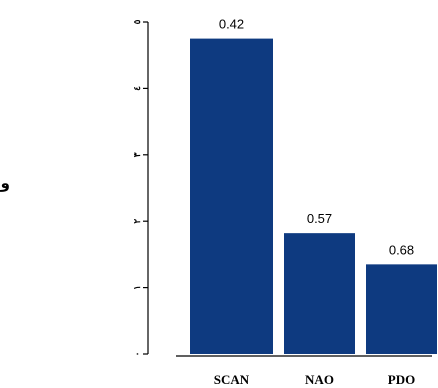 Image resolution: width=438 pixels, height=388 pixels. Describe the element at coordinates (138, 21) in the screenshot. I see `y-tick-label: ٥` at that location.